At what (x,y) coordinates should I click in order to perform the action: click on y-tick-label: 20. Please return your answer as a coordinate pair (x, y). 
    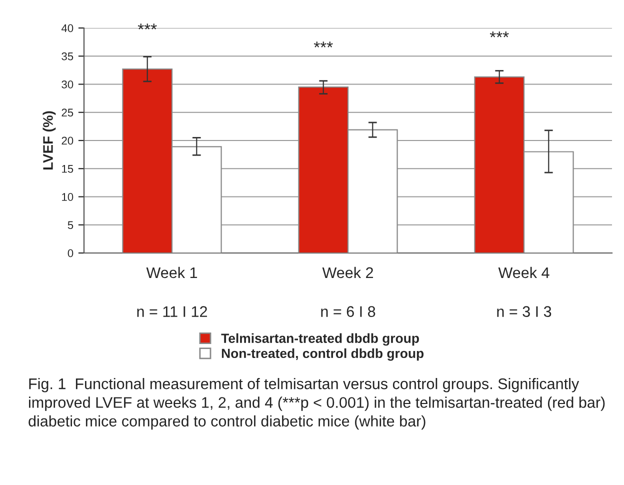
    Looking at the image, I should click on (68, 140).